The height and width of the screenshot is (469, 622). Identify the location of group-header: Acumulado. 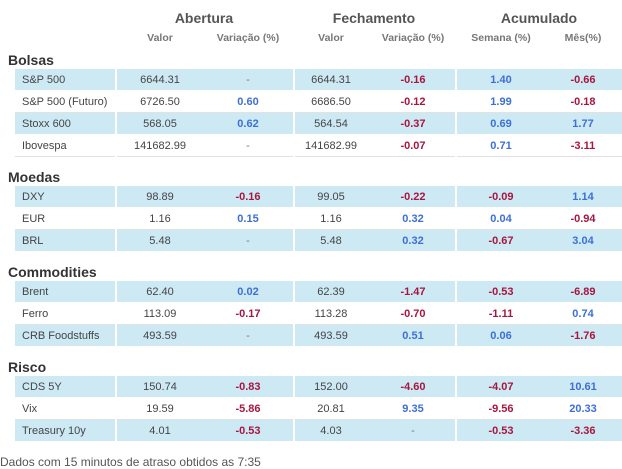
(539, 18).